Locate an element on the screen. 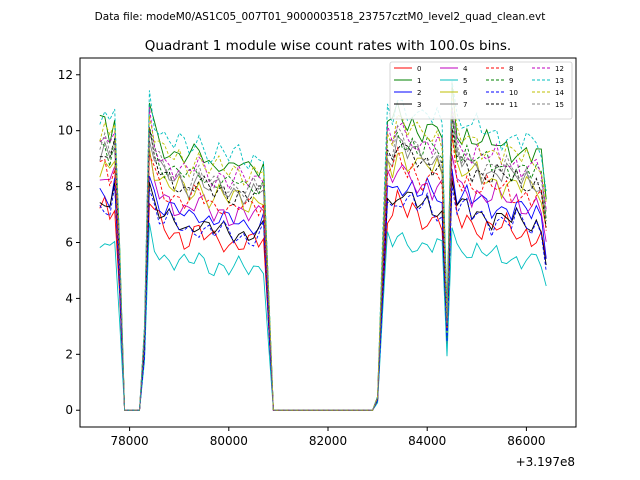 The width and height of the screenshot is (640, 480). y-tick-label: 10 is located at coordinates (65, 131).